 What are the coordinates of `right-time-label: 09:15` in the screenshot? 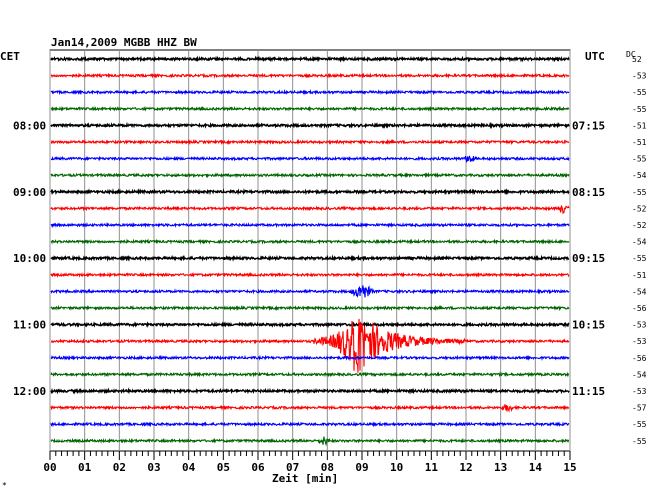 It's located at (588, 258).